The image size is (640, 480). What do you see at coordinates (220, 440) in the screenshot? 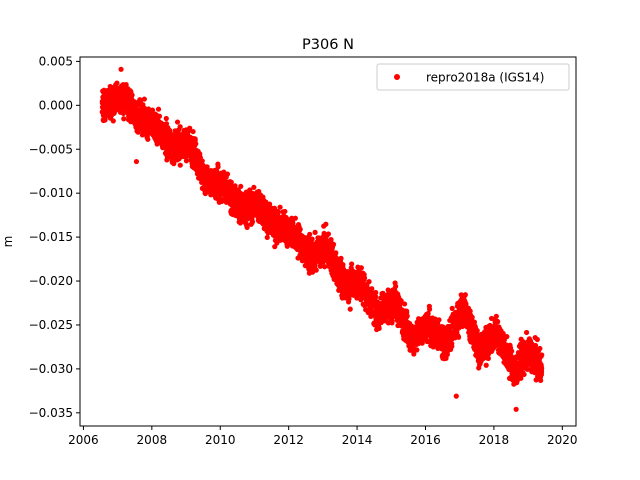
I see `x-tick-label: 2010` at bounding box center [220, 440].